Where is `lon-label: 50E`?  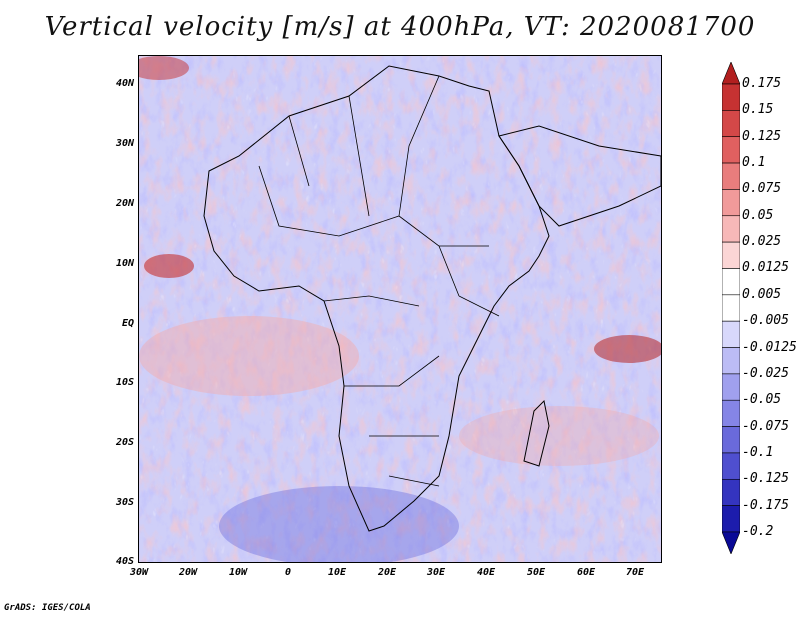
lon-label: 50E is located at coordinates (536, 572).